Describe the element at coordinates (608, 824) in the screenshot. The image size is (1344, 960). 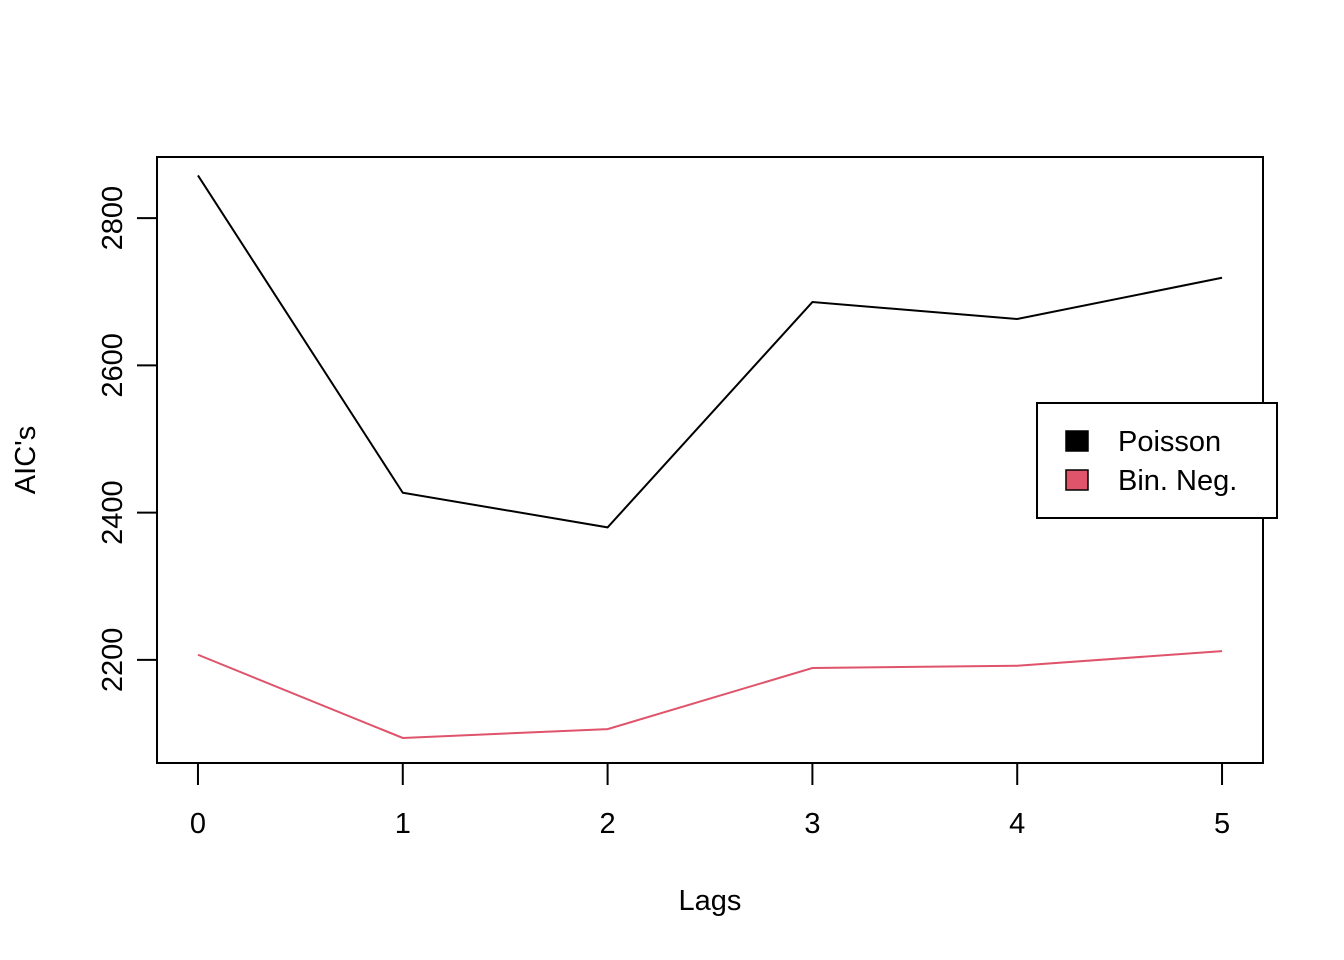
I see `x-tick-label: 2` at that location.